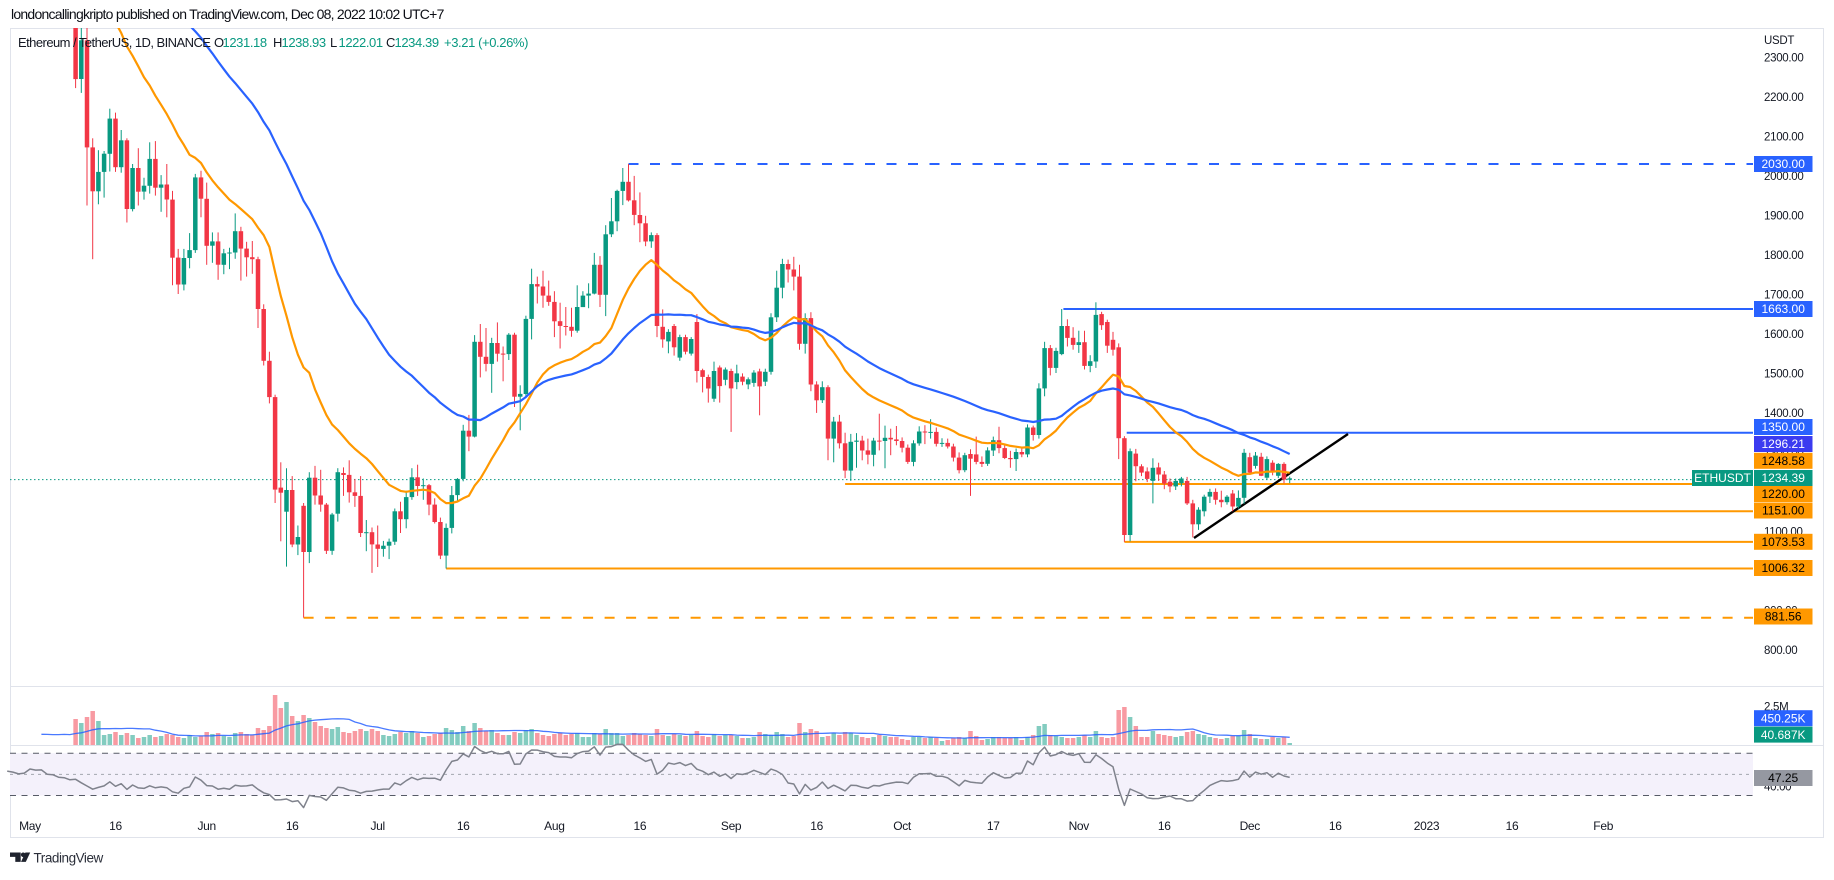 The height and width of the screenshot is (880, 1834). I want to click on svg-text: 1151.00, so click(1783, 511).